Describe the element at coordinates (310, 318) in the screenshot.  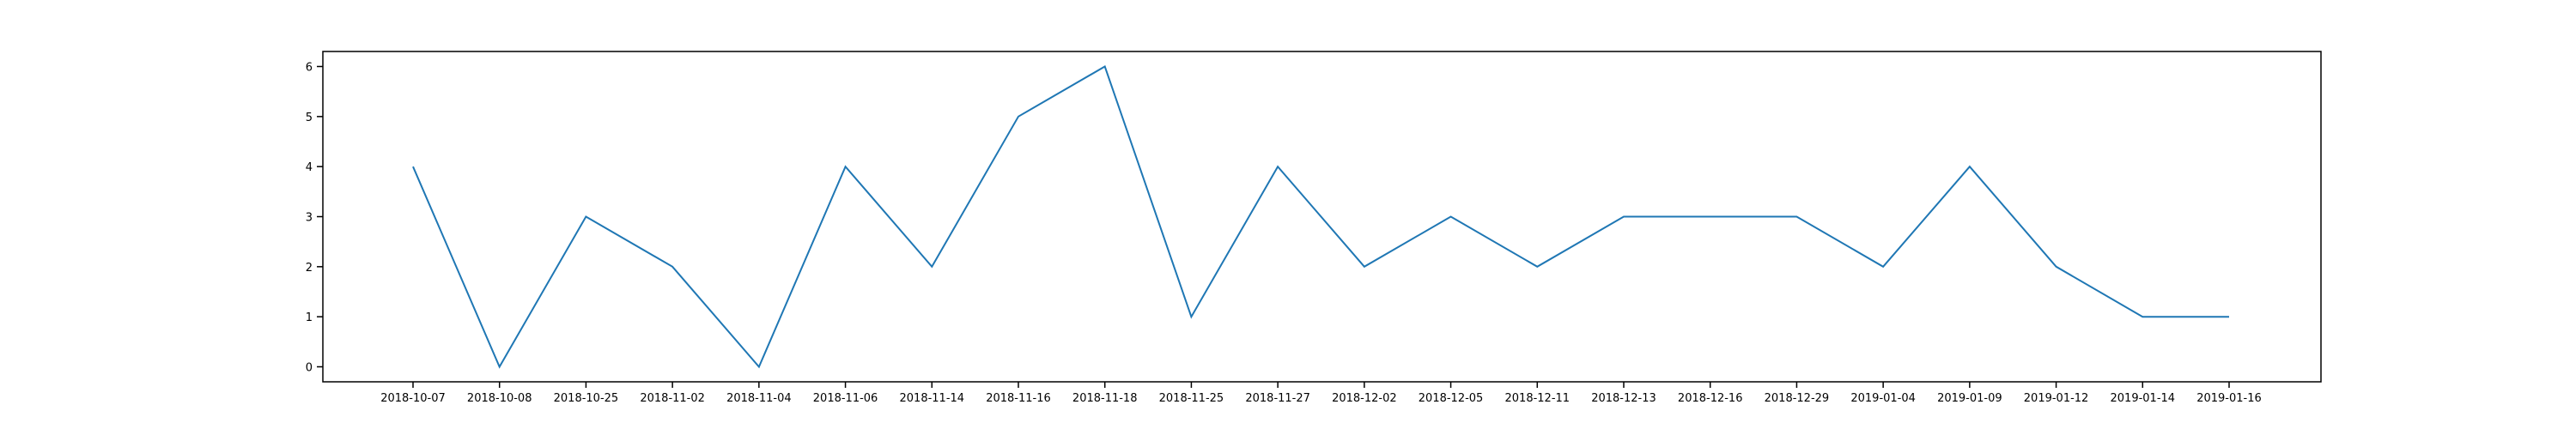
I see `y-tick-label: 1` at that location.